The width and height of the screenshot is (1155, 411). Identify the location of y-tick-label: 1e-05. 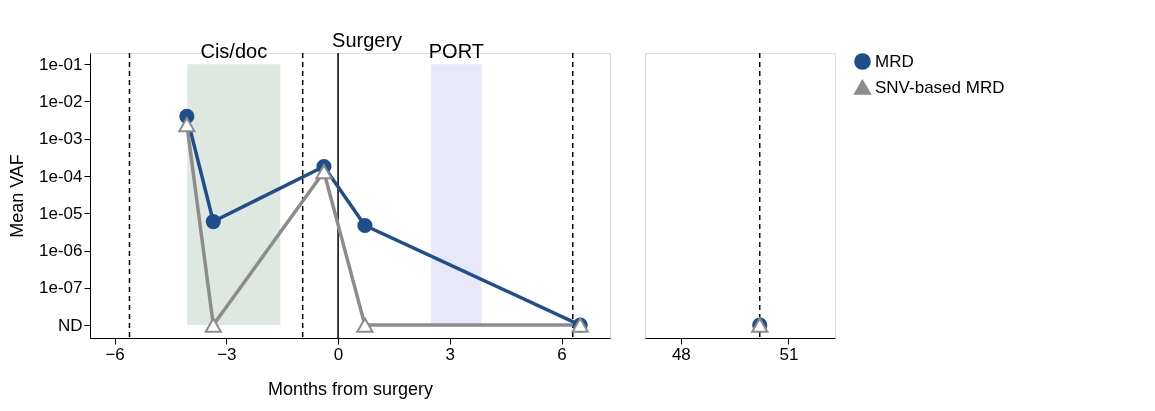
(61, 213).